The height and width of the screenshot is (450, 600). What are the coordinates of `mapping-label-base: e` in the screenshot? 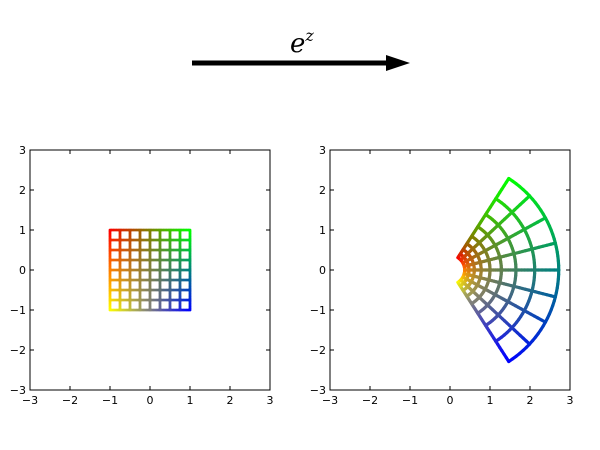 It's located at (297, 44).